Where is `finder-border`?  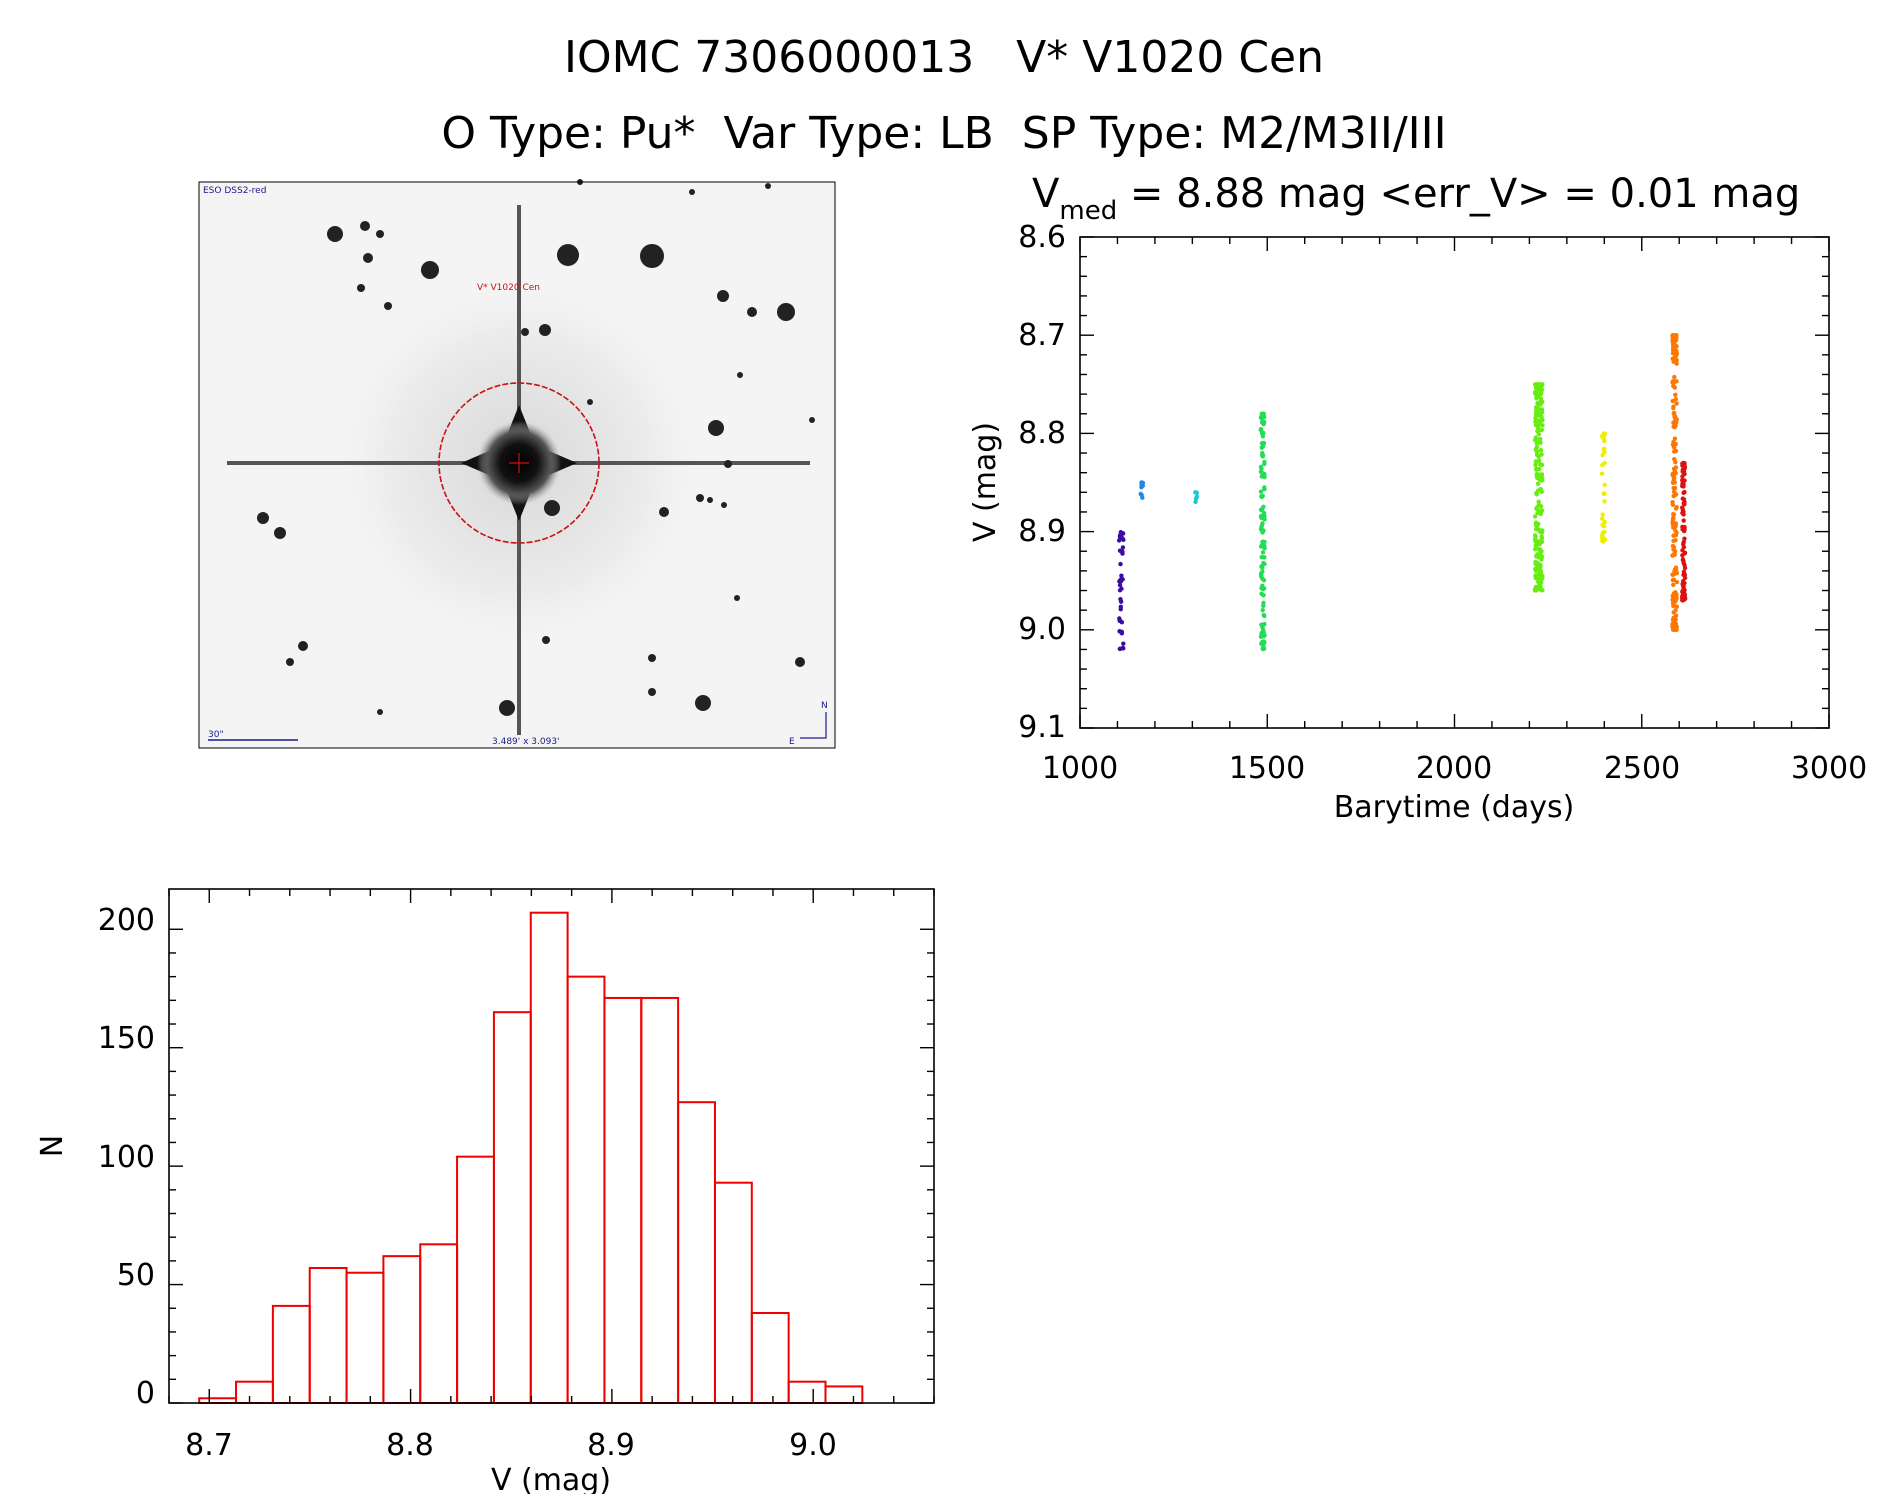
finder-border is located at coordinates (517, 465).